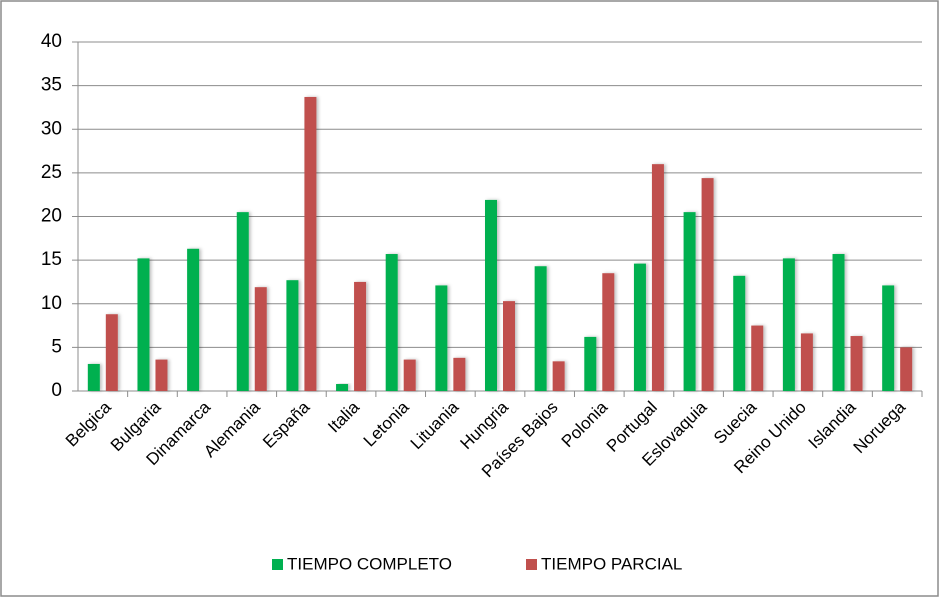 This screenshot has height=598, width=940. Describe the element at coordinates (51, 303) in the screenshot. I see `y-tick-label: 10` at that location.